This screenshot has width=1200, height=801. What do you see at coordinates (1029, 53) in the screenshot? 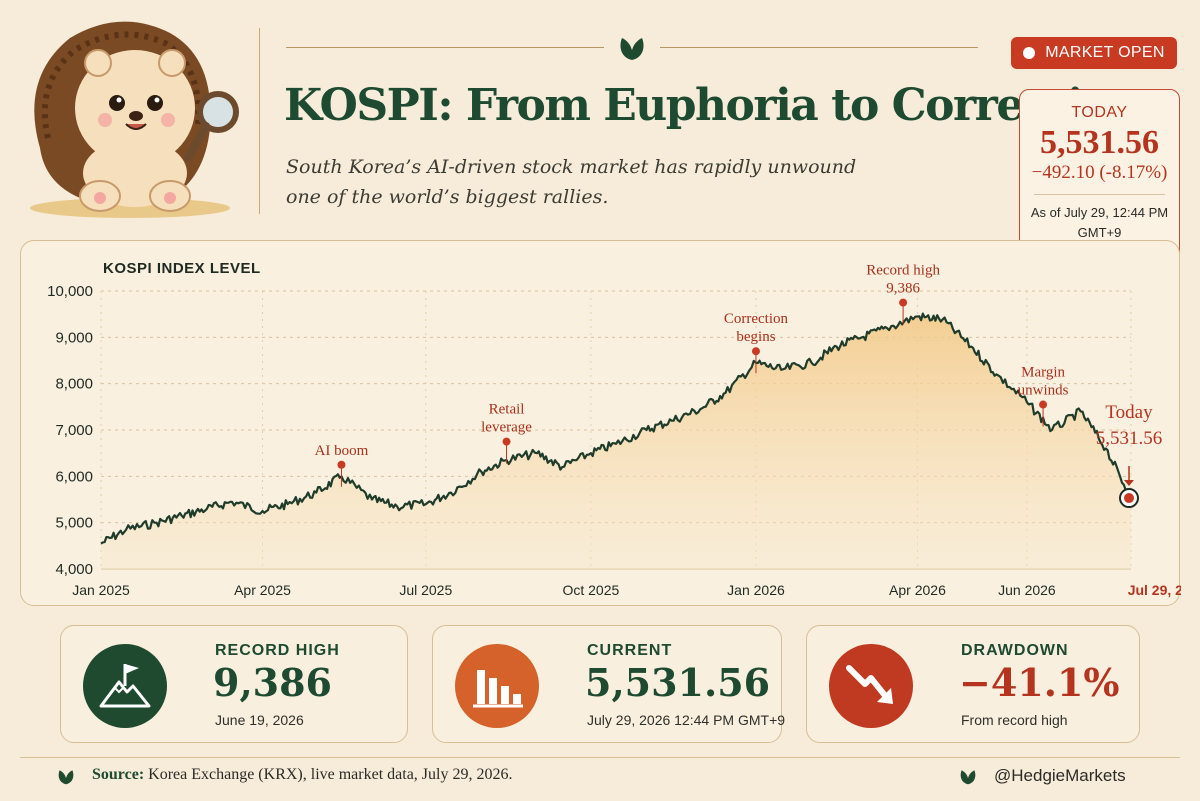
I see `status-dot-icon` at bounding box center [1029, 53].